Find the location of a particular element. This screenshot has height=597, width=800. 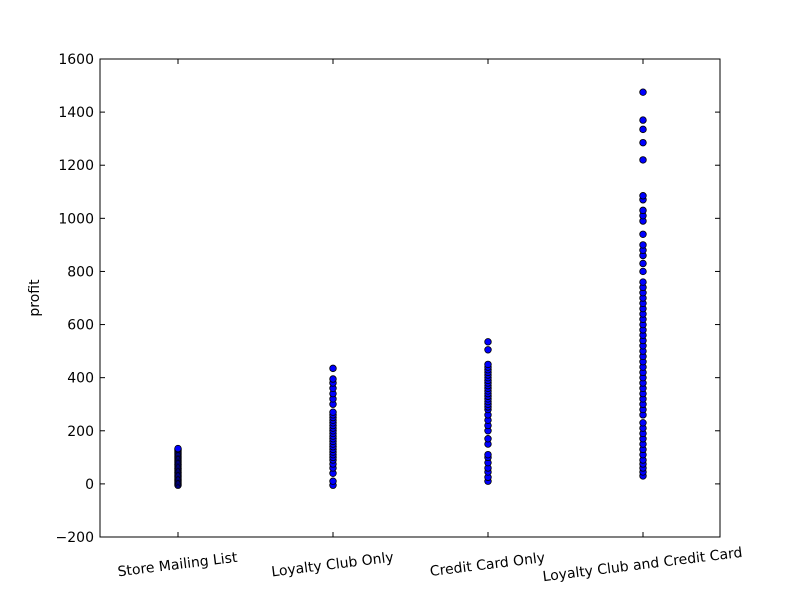

x-tick-label: Loyalty Club Only is located at coordinates (332, 565).